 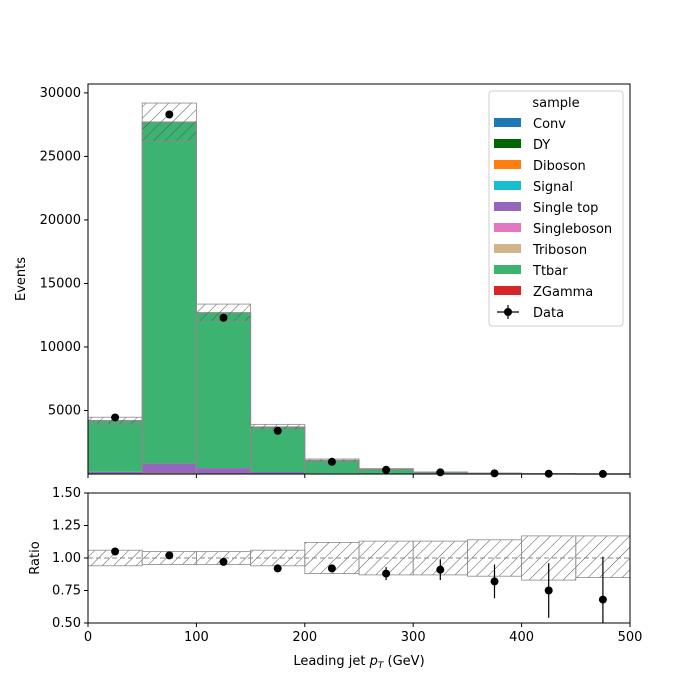 What do you see at coordinates (572, 229) in the screenshot?
I see `legend-label: Singleboson` at bounding box center [572, 229].